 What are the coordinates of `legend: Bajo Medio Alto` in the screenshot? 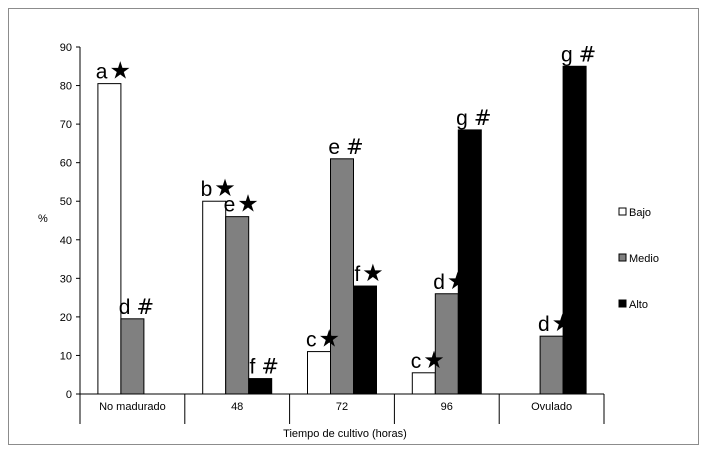 It's located at (638, 259).